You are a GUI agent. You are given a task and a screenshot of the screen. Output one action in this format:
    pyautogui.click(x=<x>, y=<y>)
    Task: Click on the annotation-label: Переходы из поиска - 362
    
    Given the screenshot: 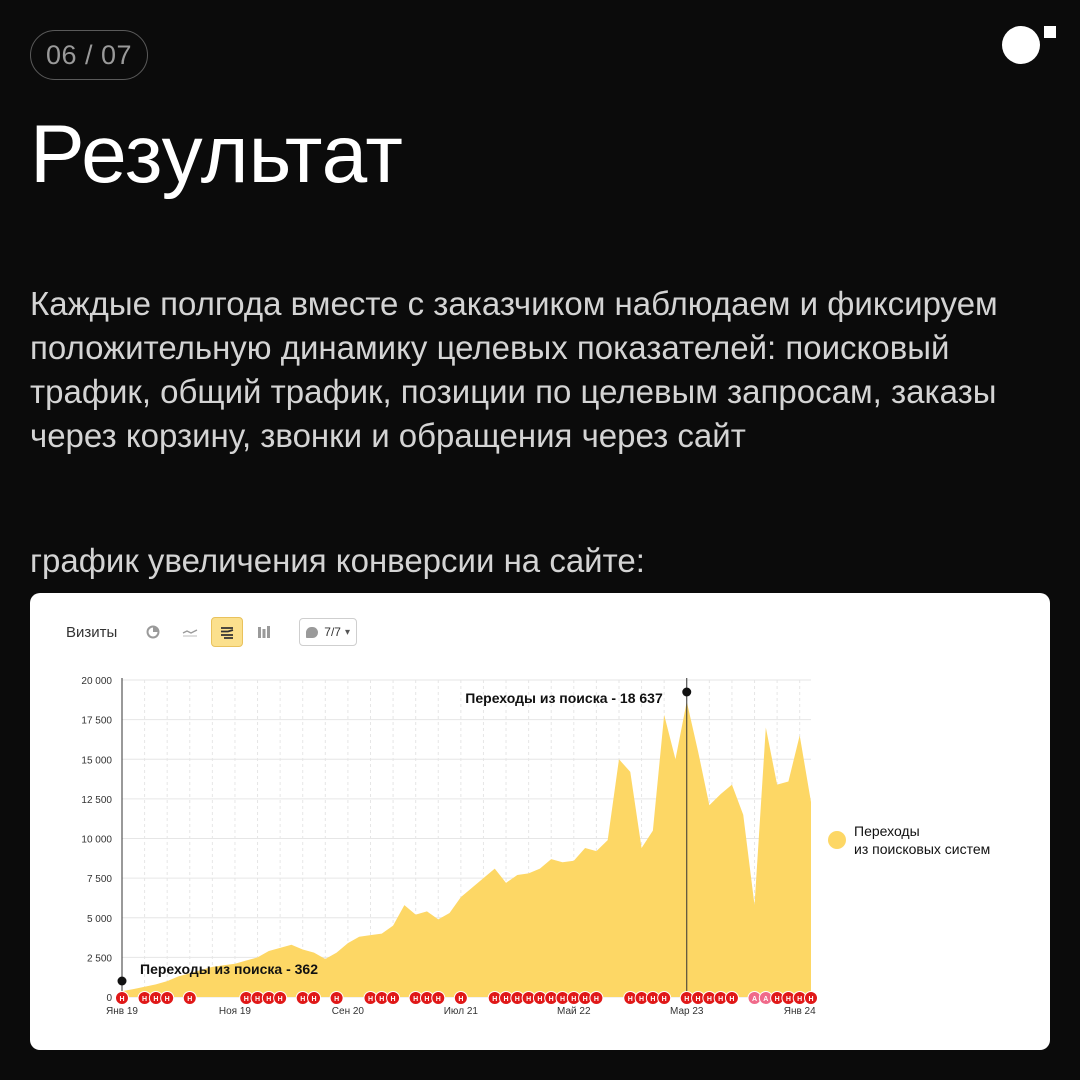 What is the action you would take?
    pyautogui.click(x=229, y=969)
    